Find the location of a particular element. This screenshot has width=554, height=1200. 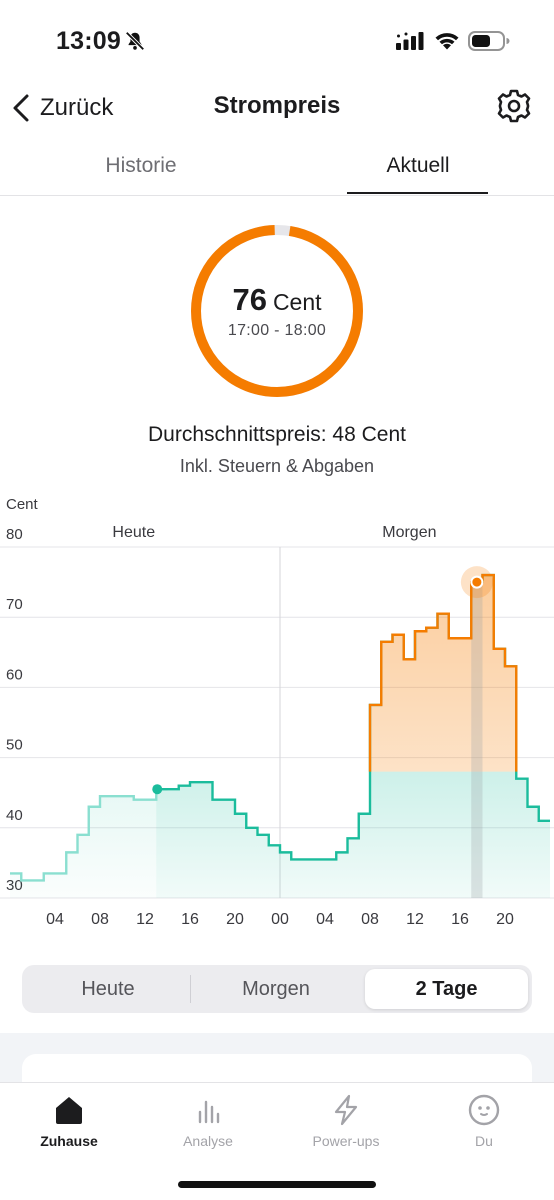

gauge-ring is located at coordinates (277, 311).